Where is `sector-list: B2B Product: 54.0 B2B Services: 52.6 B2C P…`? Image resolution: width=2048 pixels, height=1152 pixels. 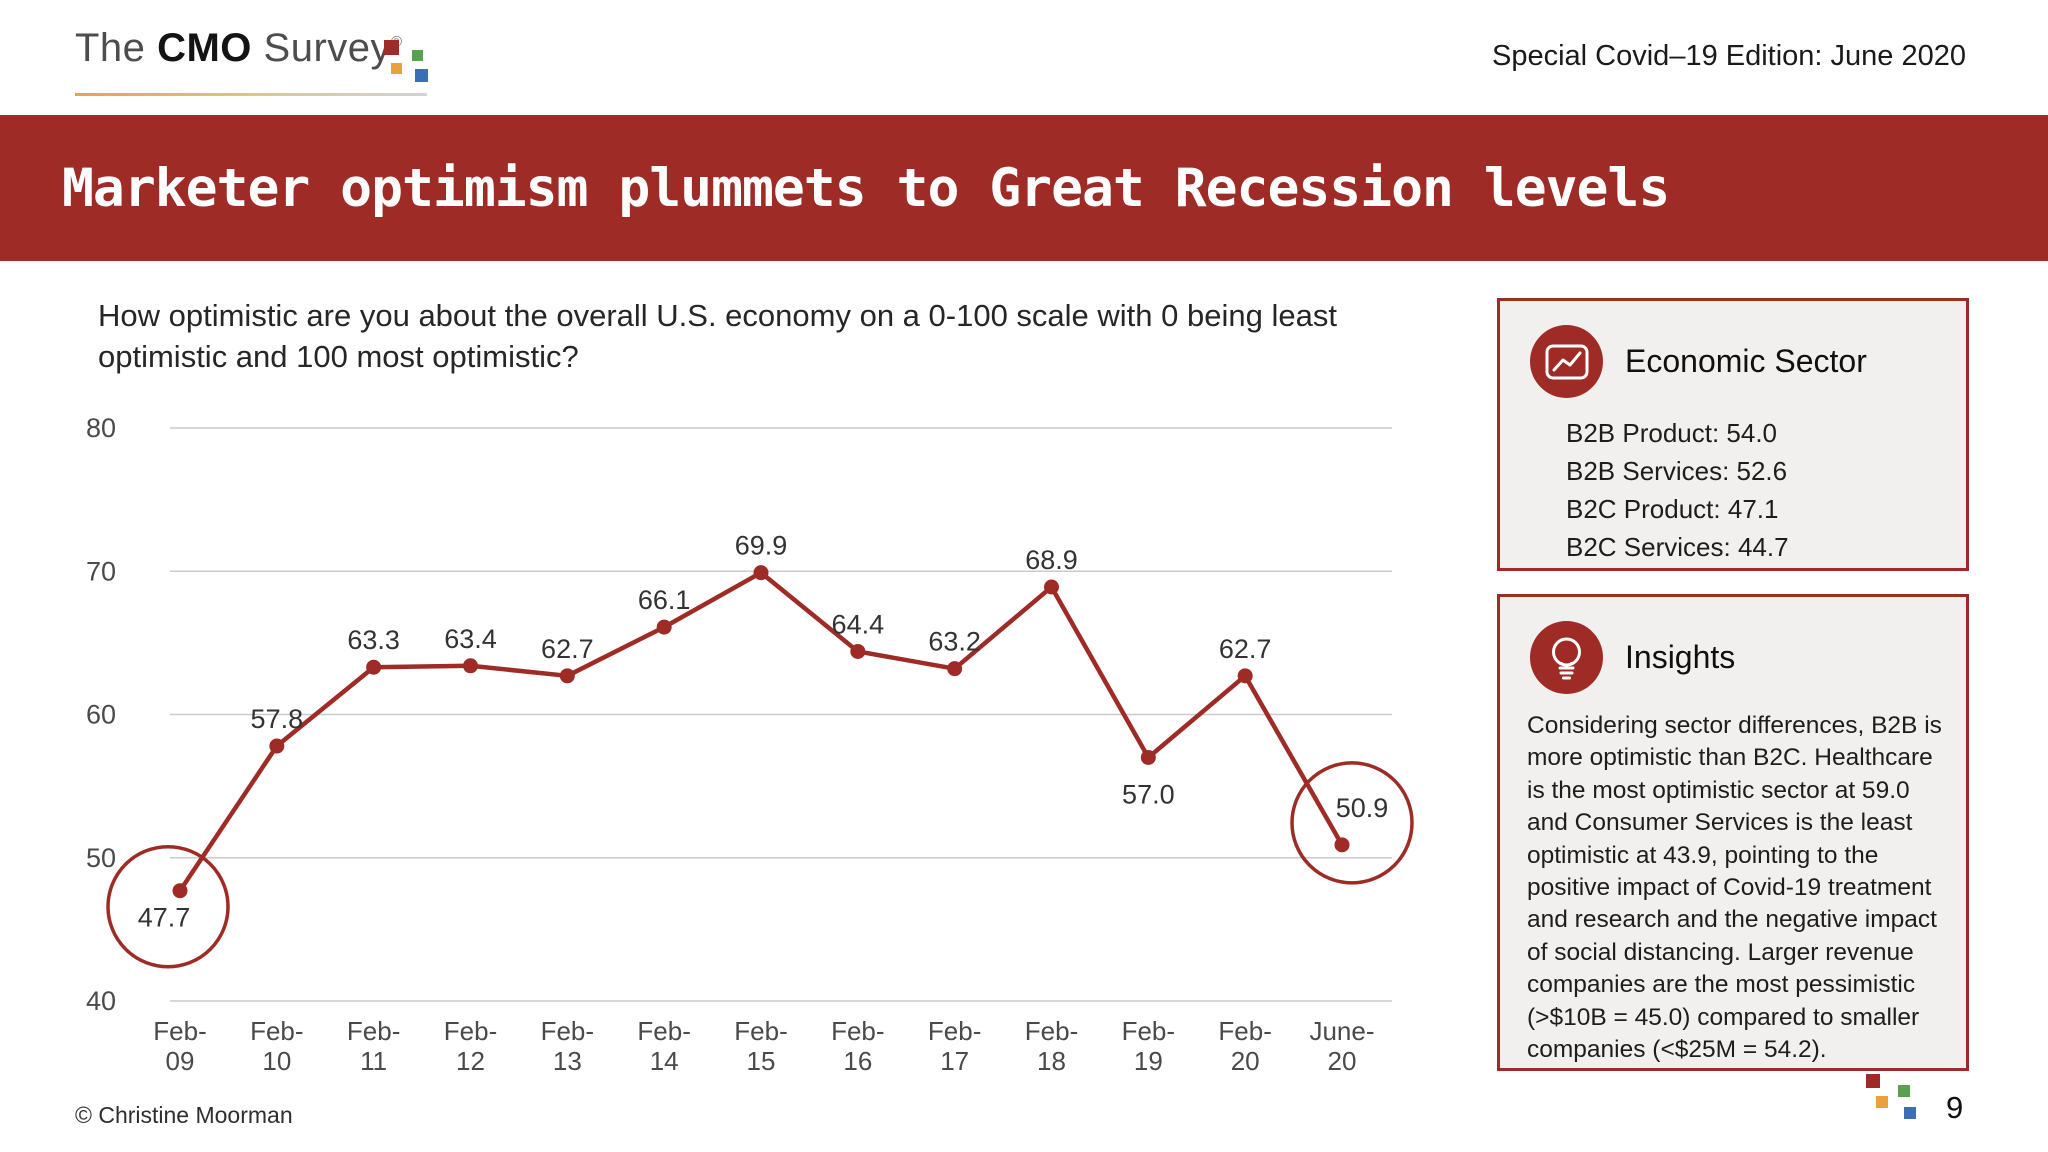 sector-list: B2B Product: 54.0 B2B Services: 52.6 B2C P… is located at coordinates (1766, 490).